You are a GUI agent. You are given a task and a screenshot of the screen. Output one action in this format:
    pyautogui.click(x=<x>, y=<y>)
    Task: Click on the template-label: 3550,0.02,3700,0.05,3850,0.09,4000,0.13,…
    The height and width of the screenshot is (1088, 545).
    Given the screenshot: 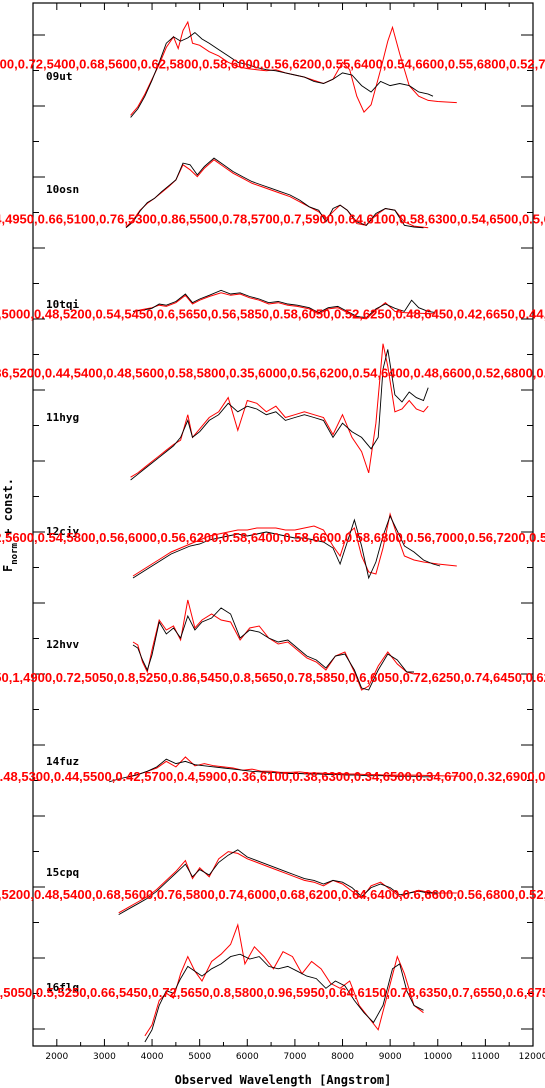 What is the action you would take?
    pyautogui.click(x=272, y=373)
    